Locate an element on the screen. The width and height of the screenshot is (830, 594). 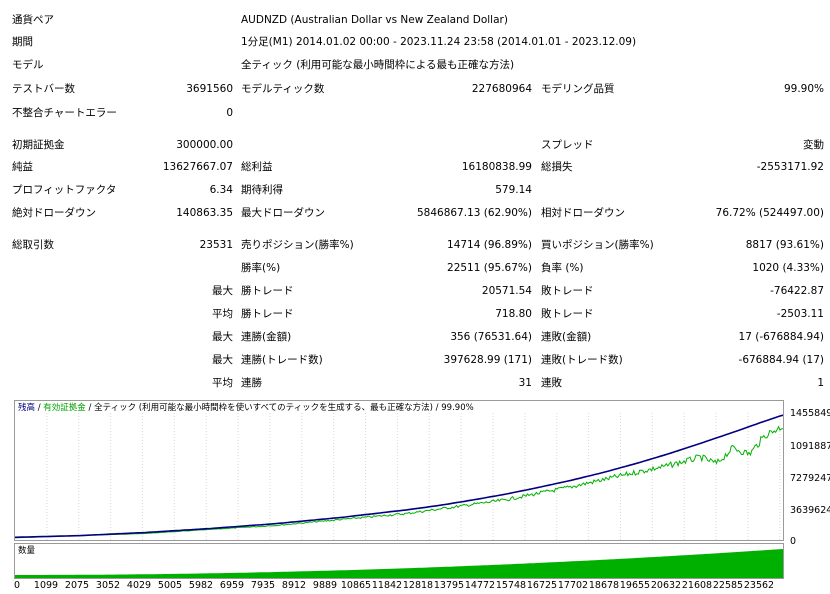
cons-losses-count-label: 連敗(トレード数) is located at coordinates (582, 360).